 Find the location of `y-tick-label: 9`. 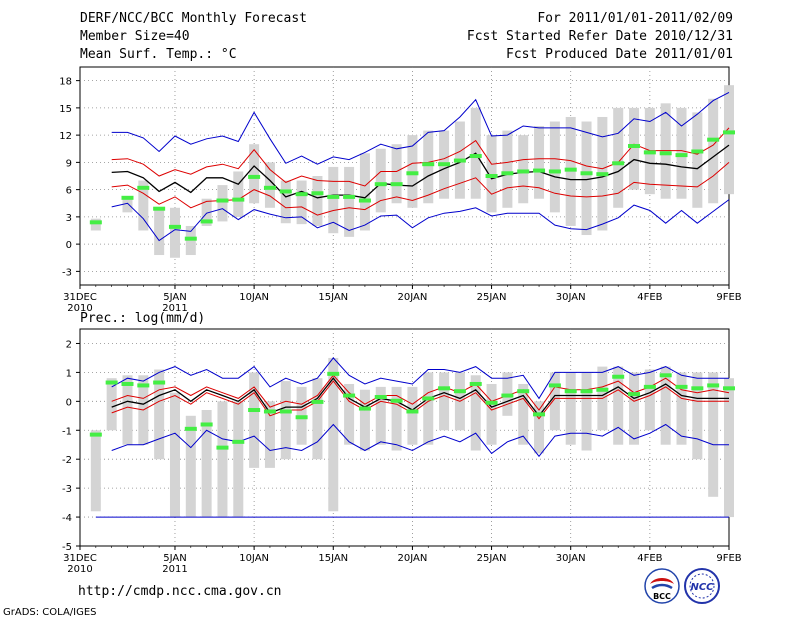

y-tick-label: 9 is located at coordinates (69, 163).